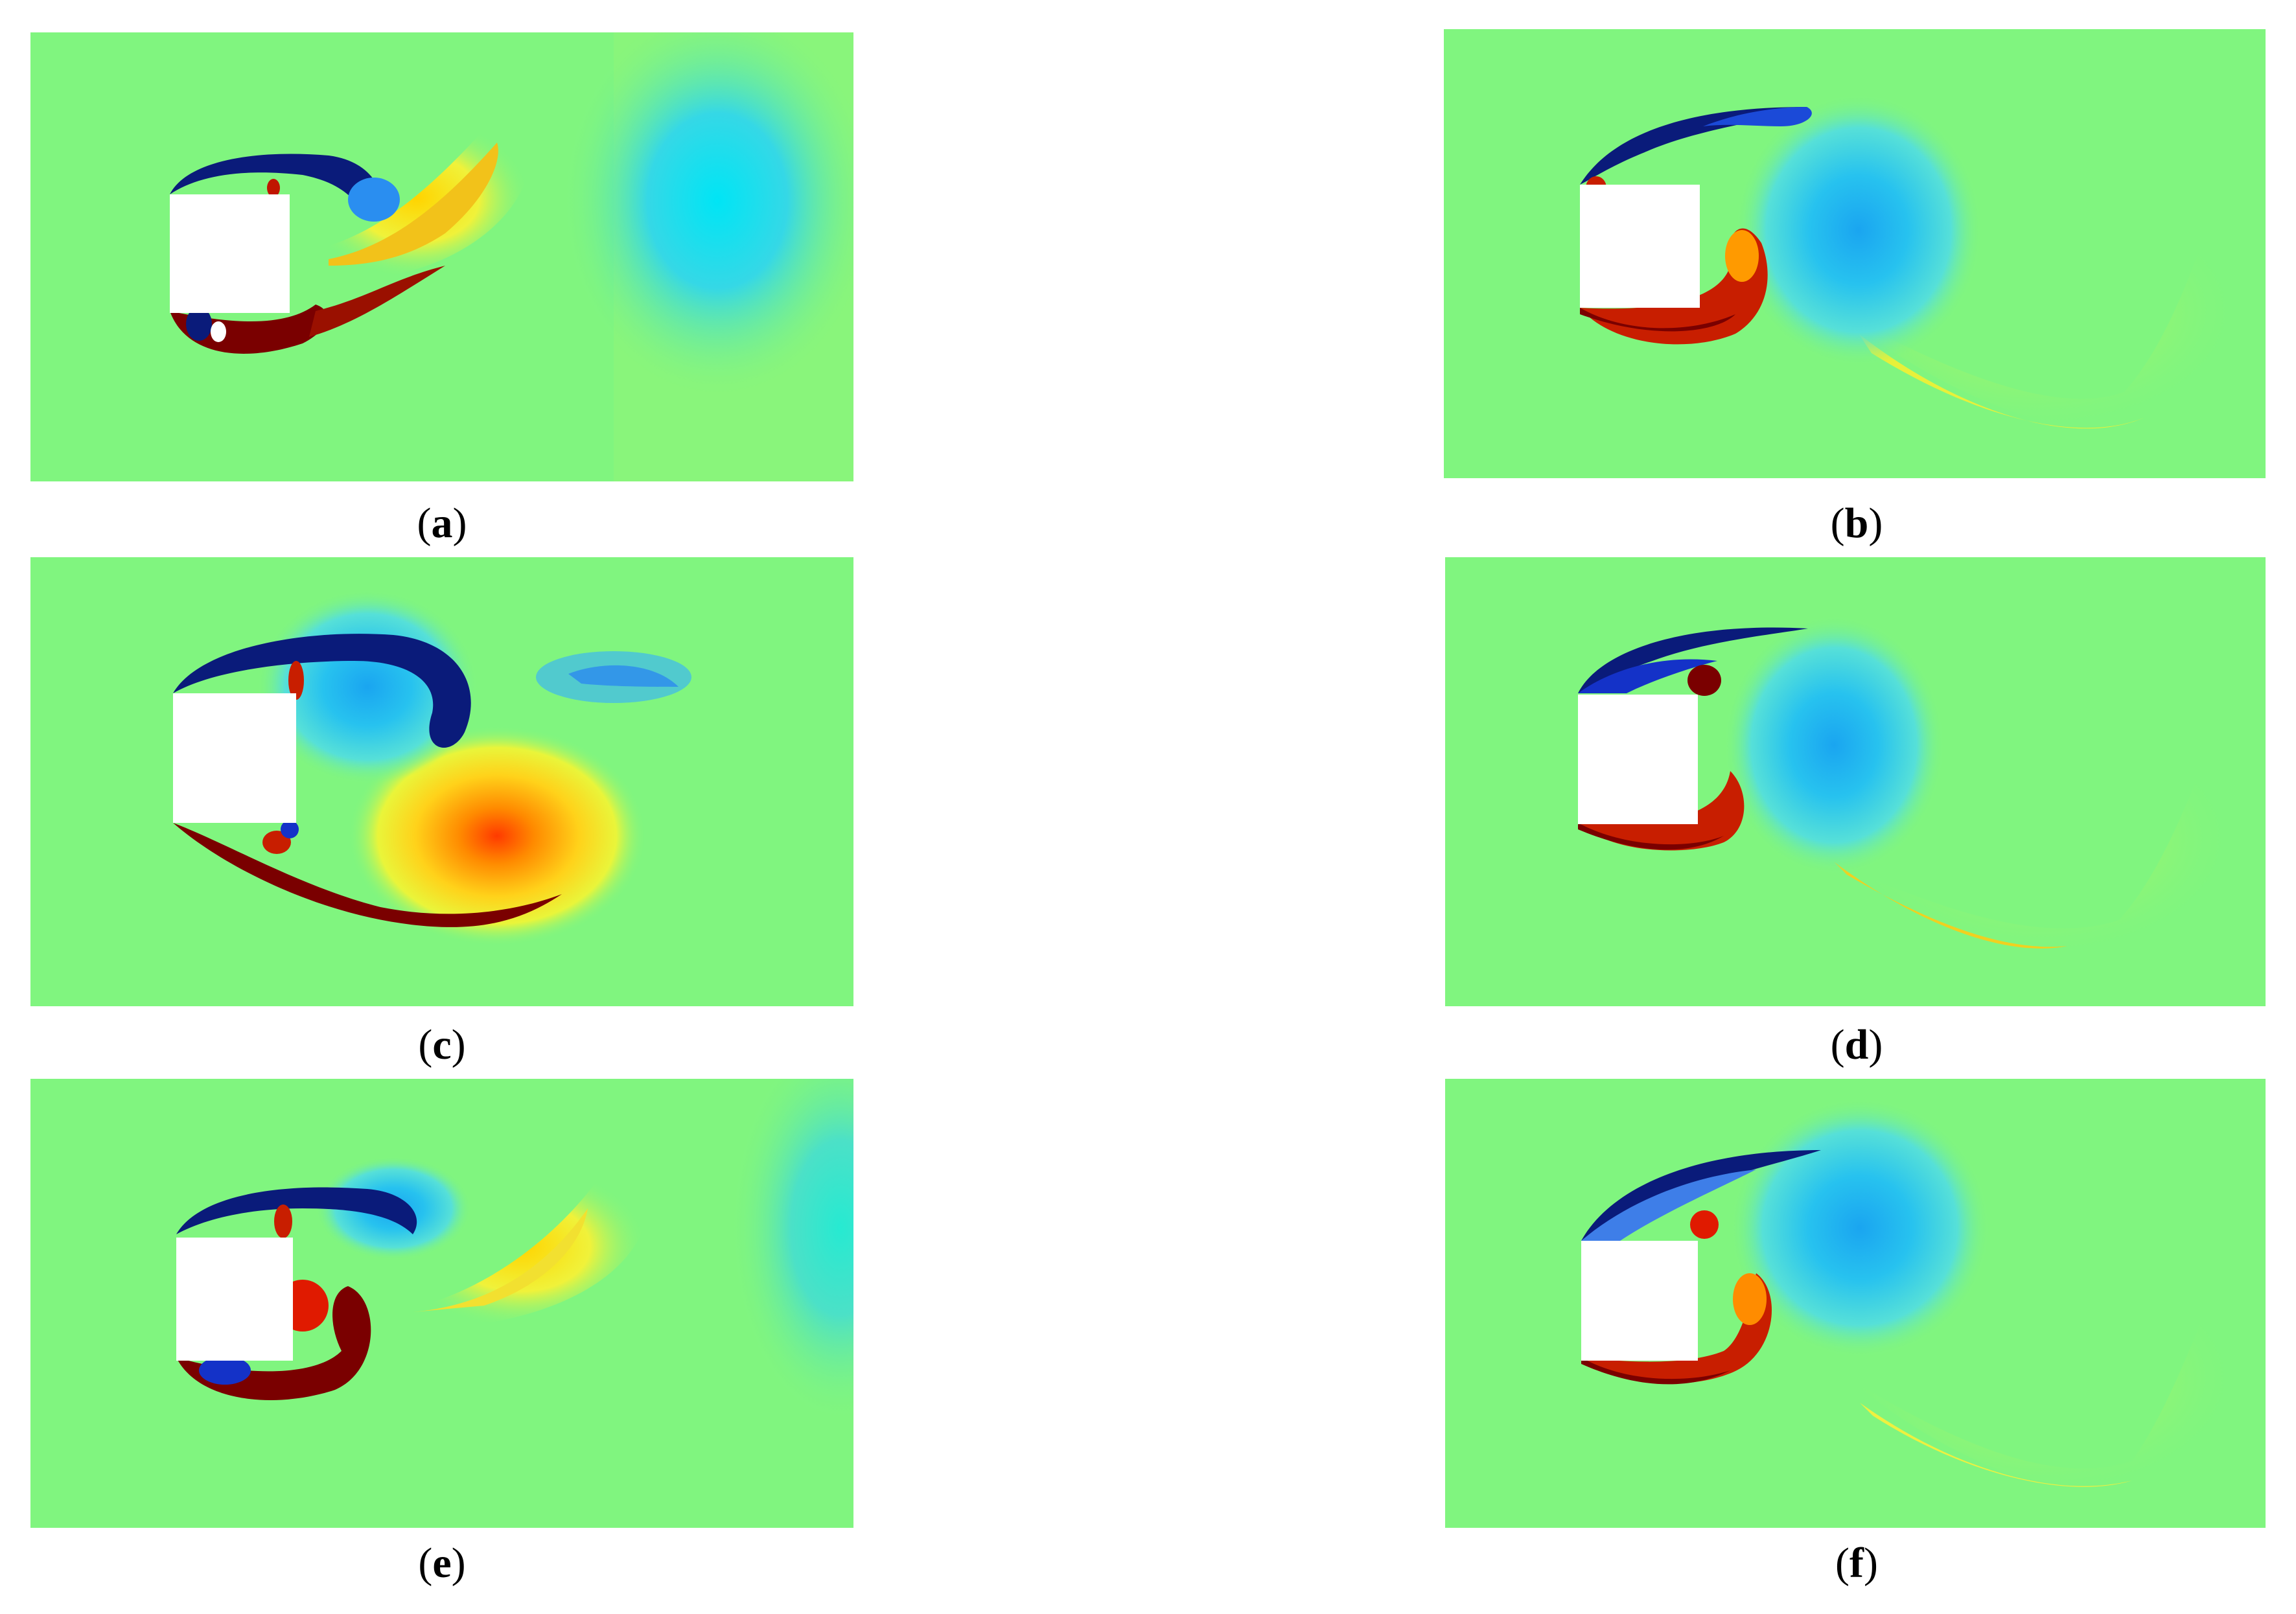 This screenshot has height=1614, width=2296. What do you see at coordinates (1856, 523) in the screenshot?
I see `caption-b: (b)` at bounding box center [1856, 523].